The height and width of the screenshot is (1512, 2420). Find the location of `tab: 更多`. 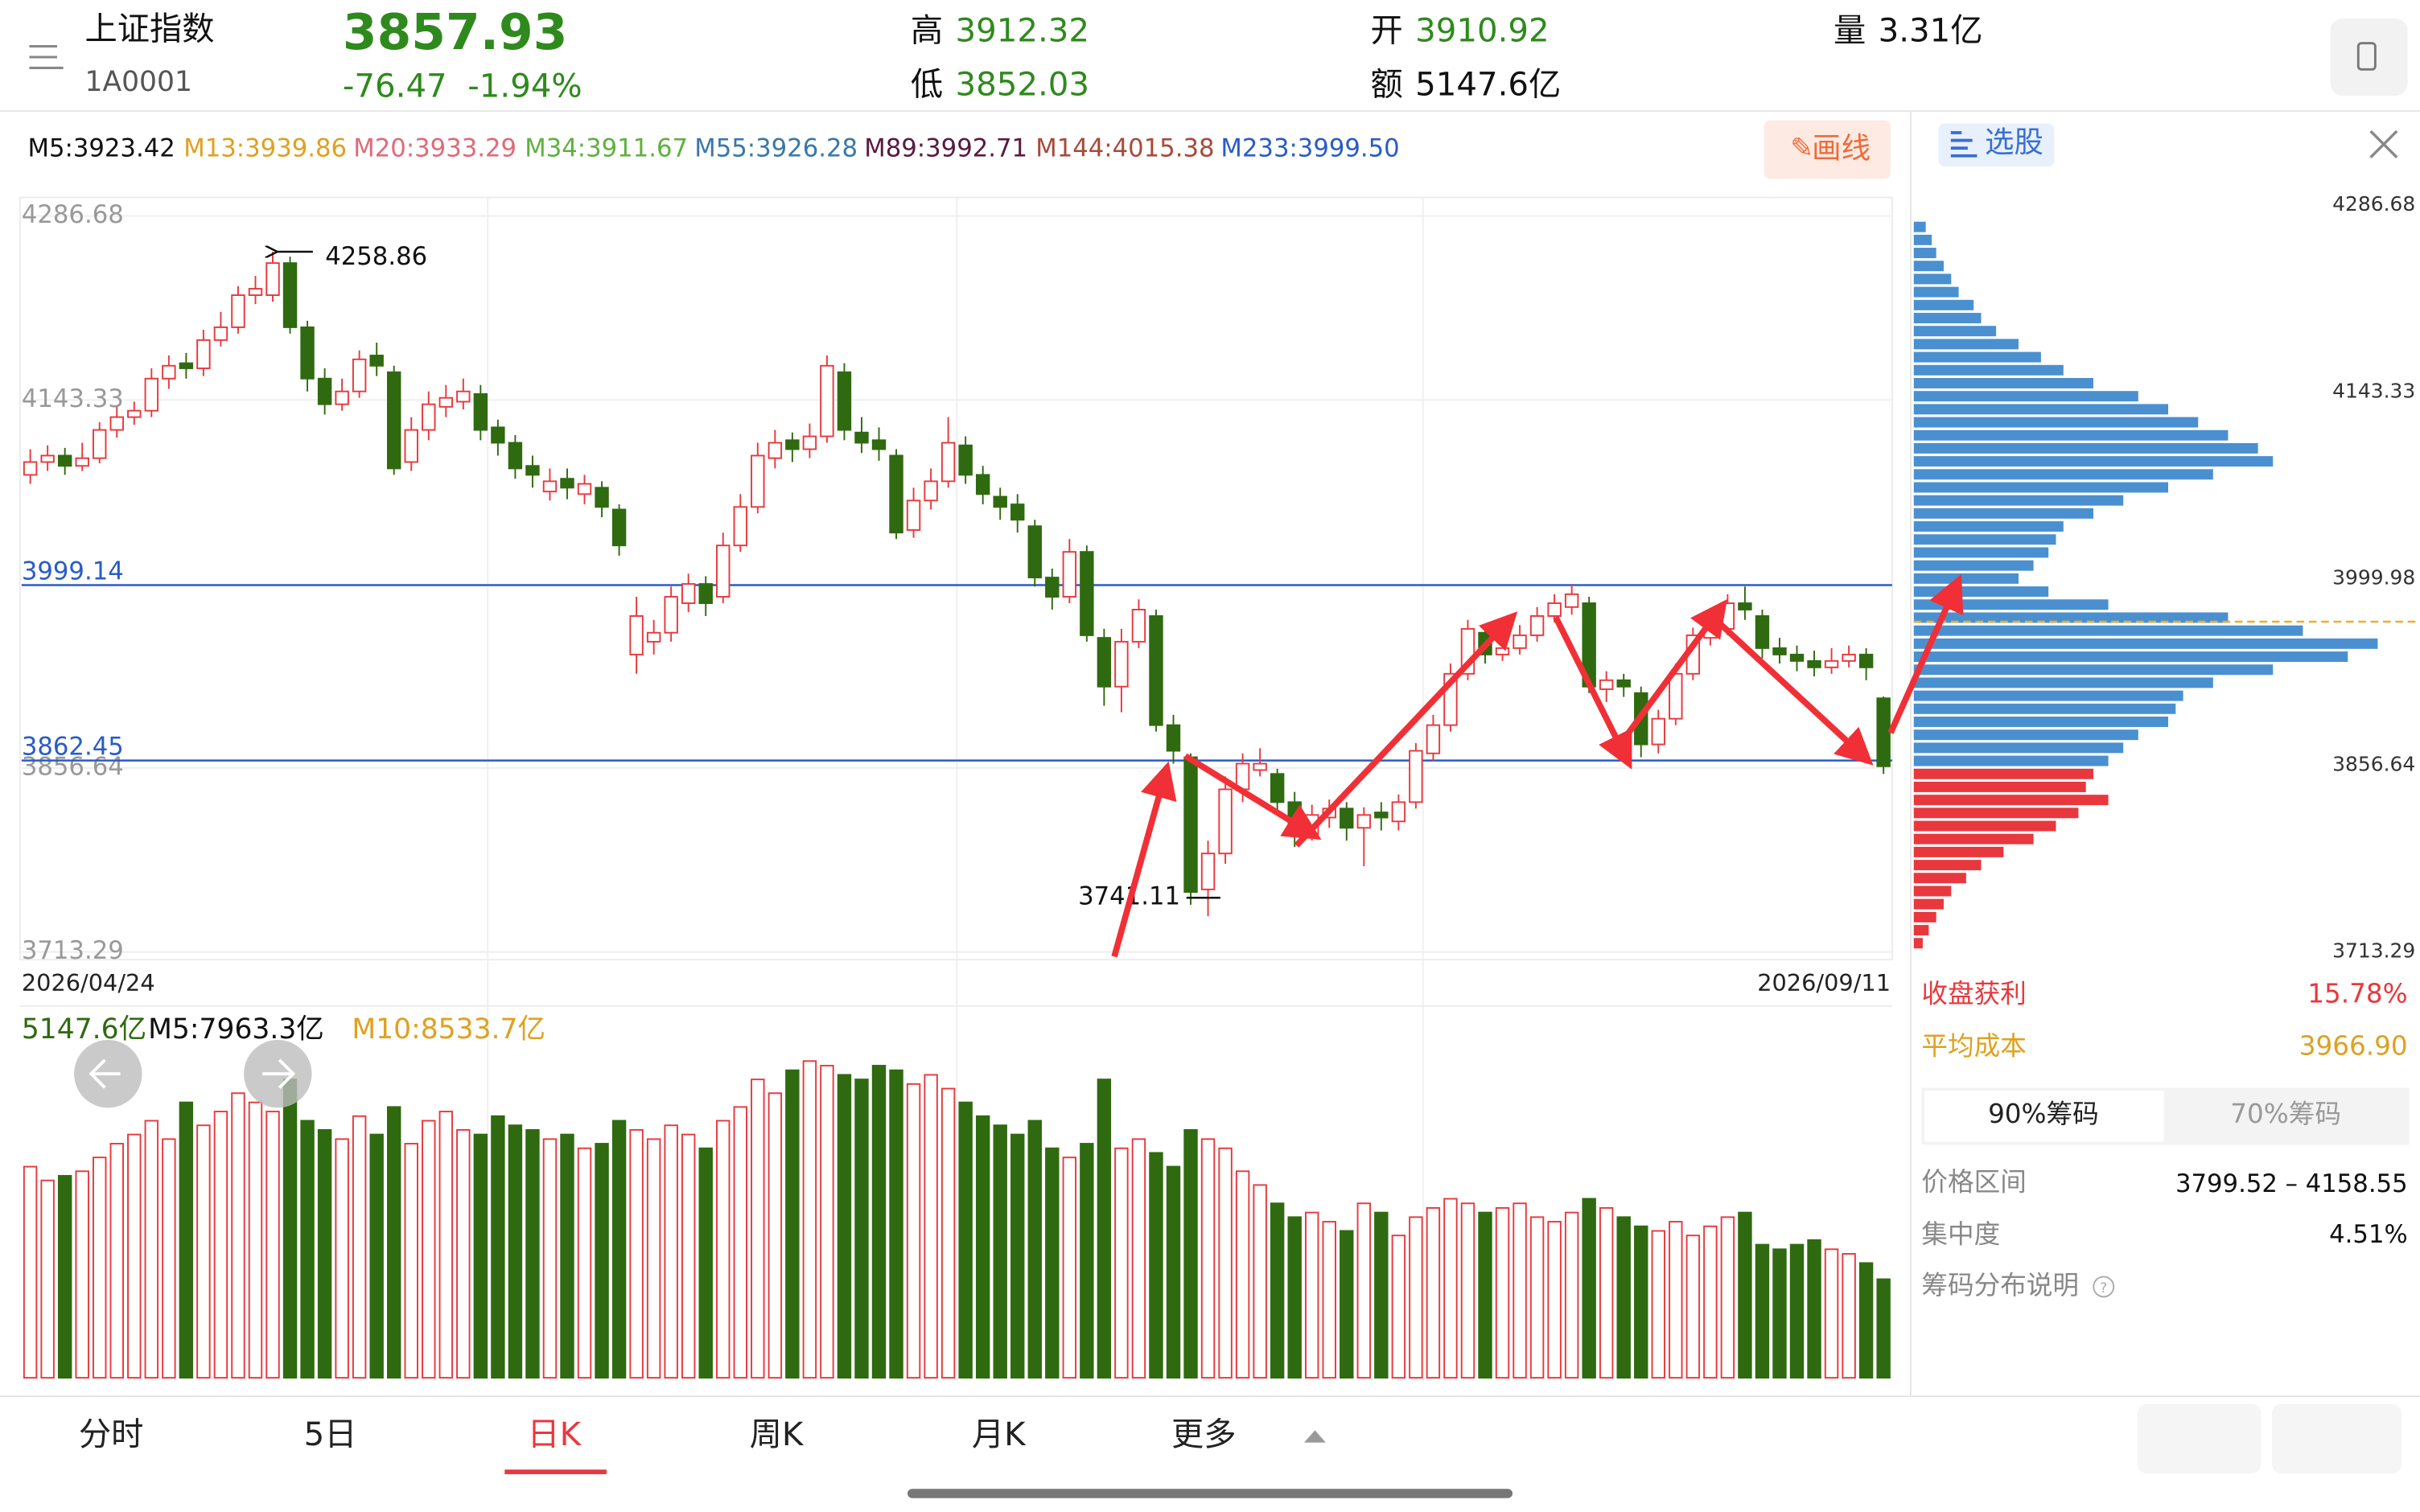

tab: 更多 is located at coordinates (1204, 1435).